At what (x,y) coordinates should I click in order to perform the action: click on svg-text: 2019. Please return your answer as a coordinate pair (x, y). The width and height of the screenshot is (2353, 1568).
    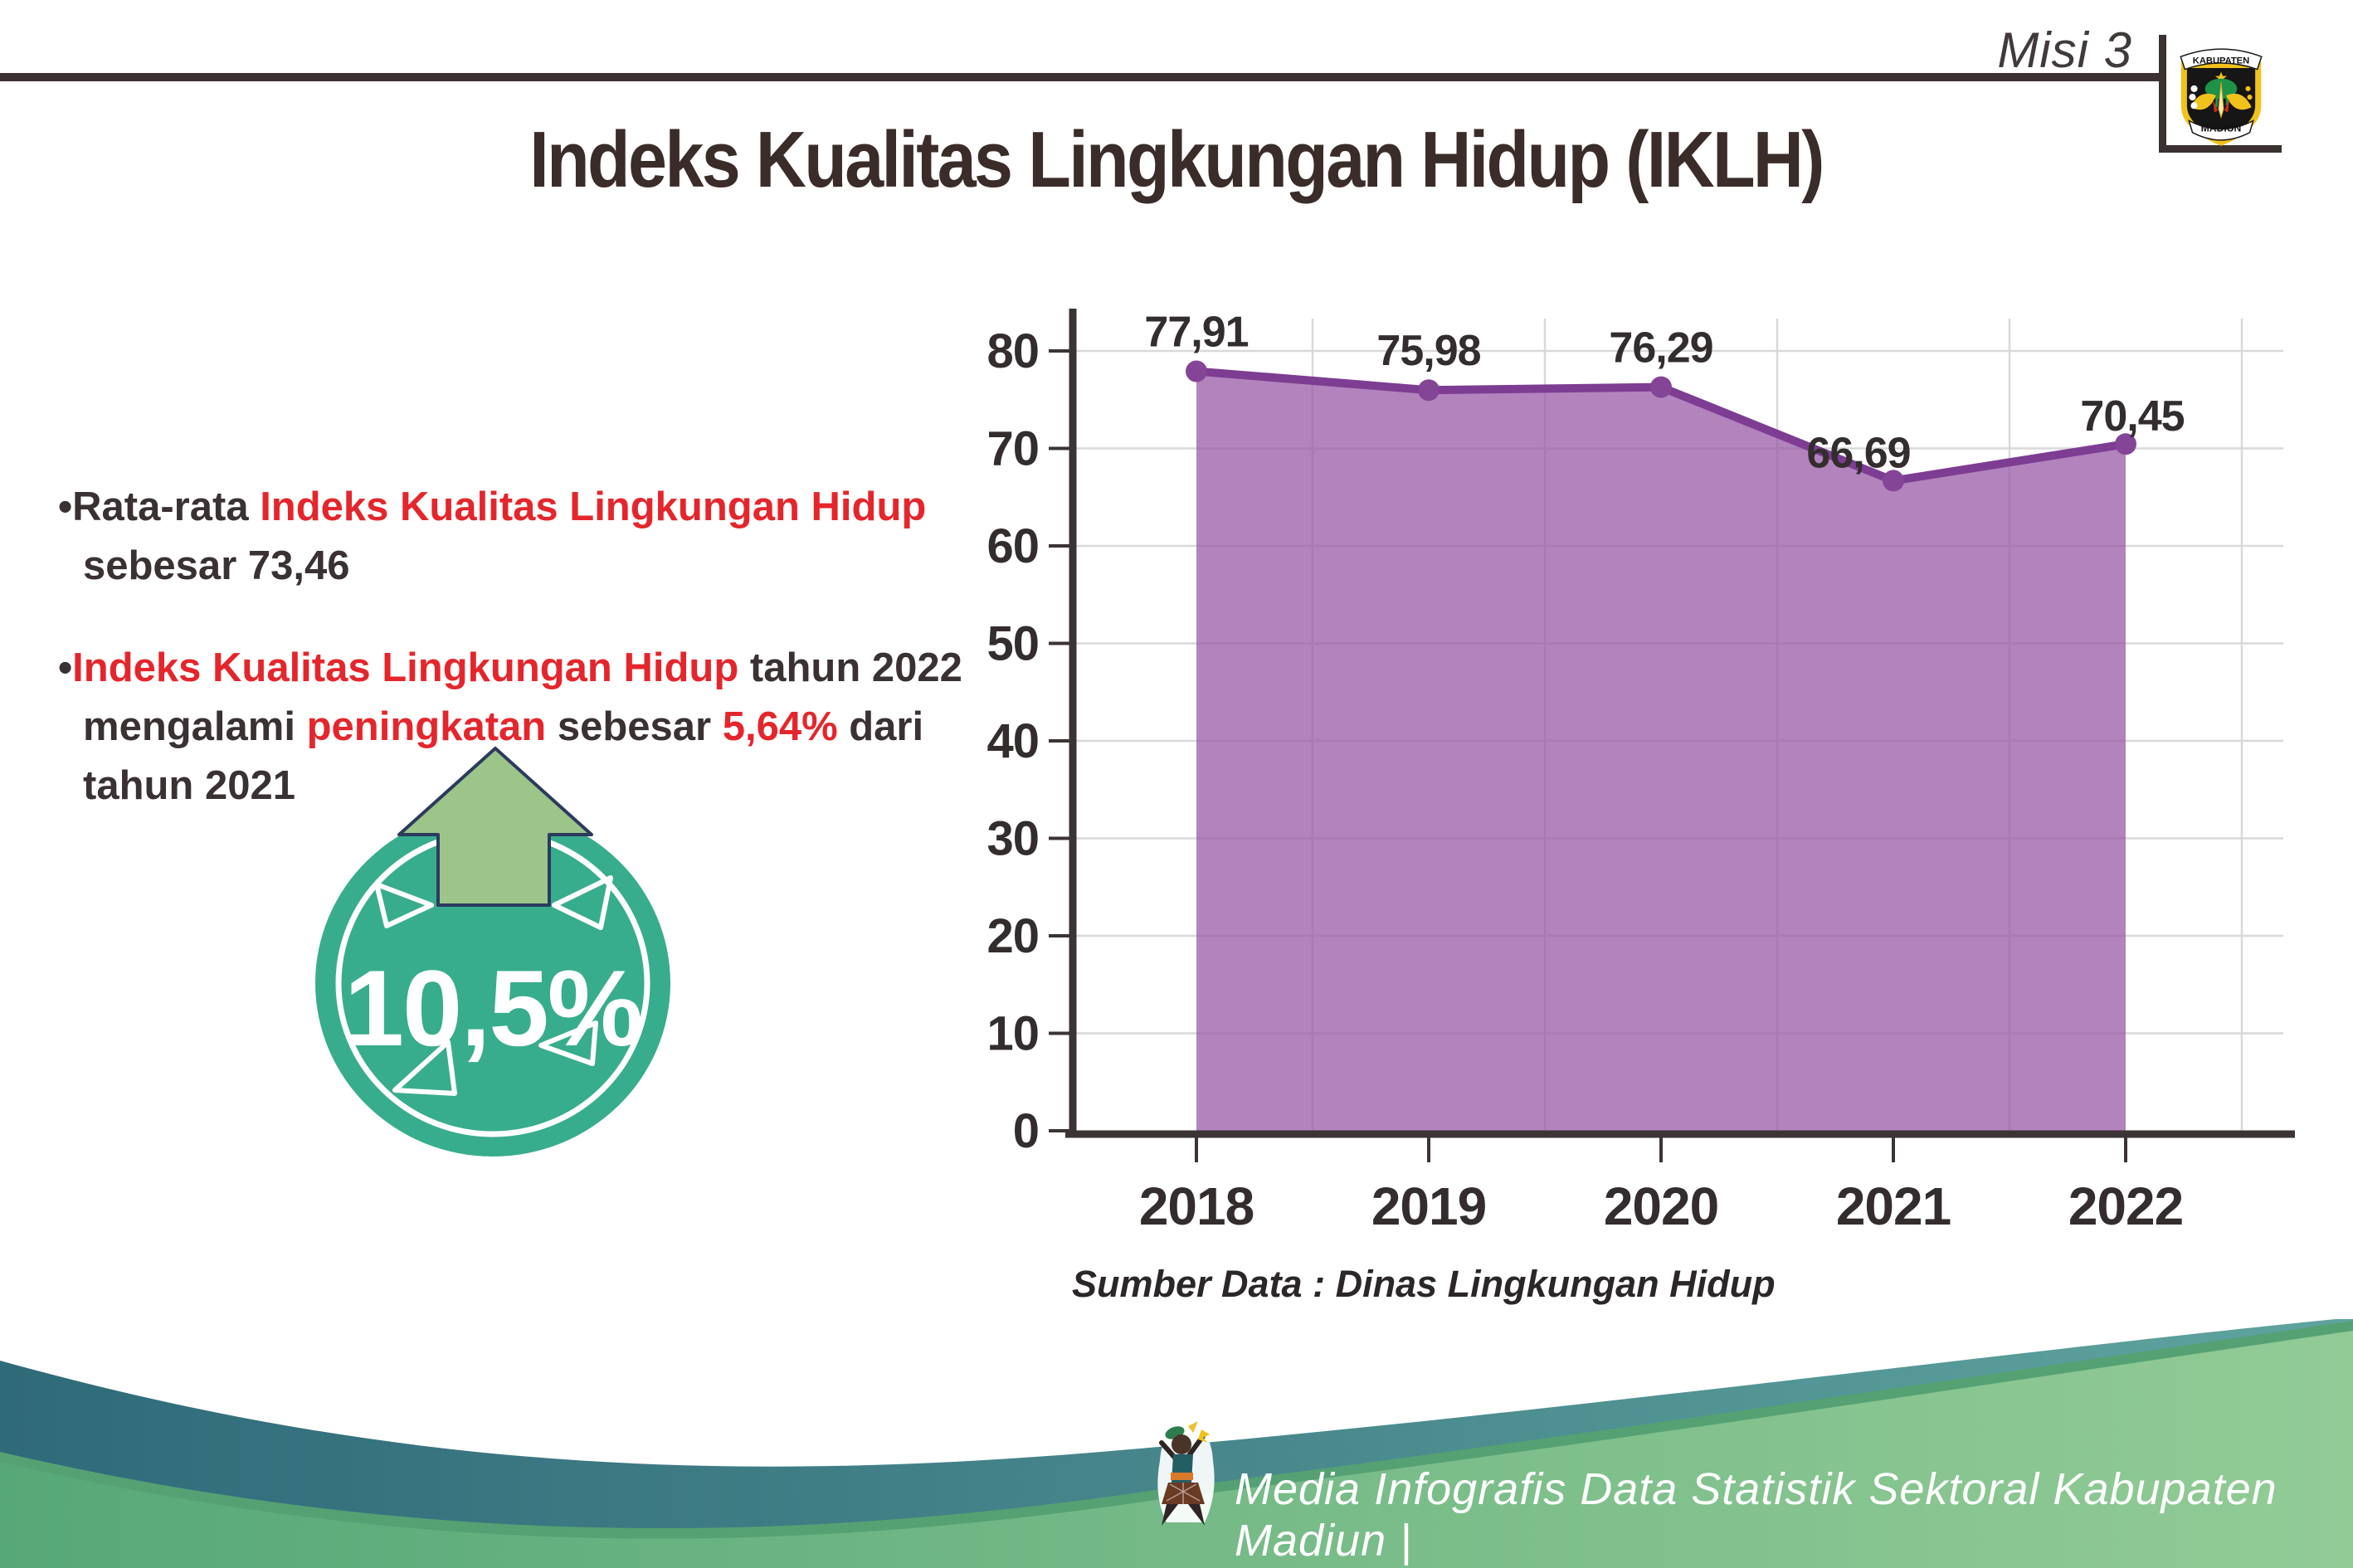
    Looking at the image, I should click on (1428, 1206).